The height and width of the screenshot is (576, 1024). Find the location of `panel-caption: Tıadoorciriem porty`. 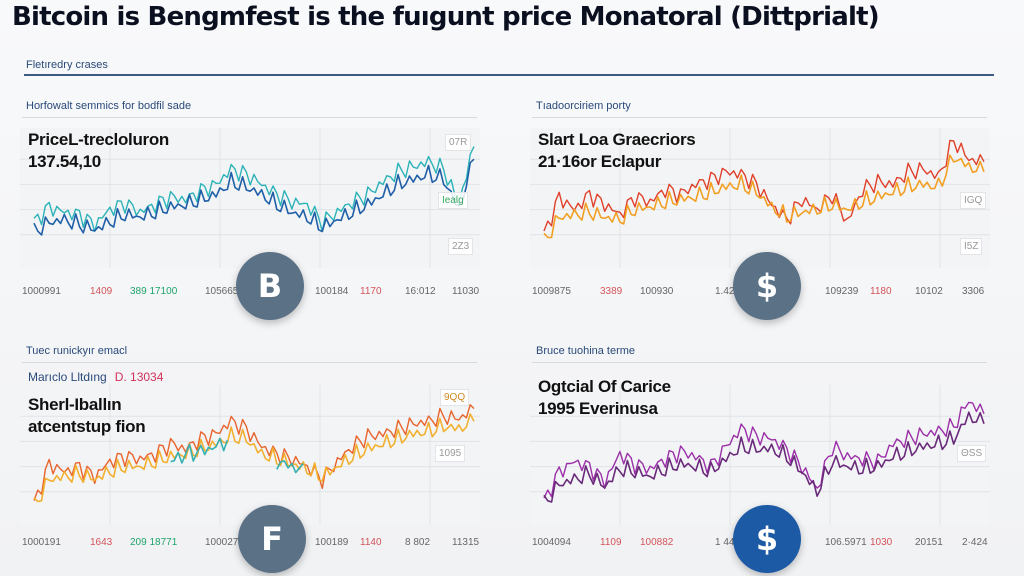

panel-caption: Tıadoorciriem porty is located at coordinates (583, 106).